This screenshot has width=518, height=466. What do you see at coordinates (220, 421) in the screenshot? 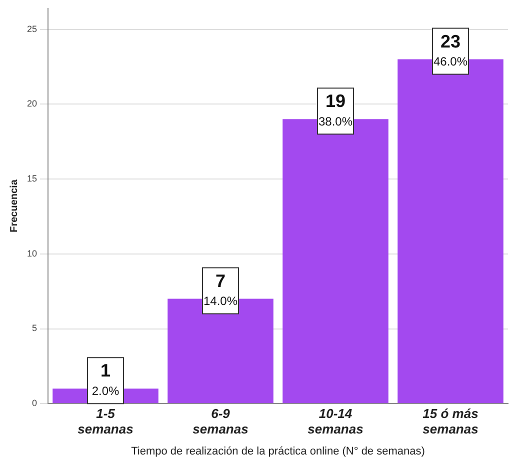
I see `x-tick-label: 6-9 semanas` at bounding box center [220, 421].